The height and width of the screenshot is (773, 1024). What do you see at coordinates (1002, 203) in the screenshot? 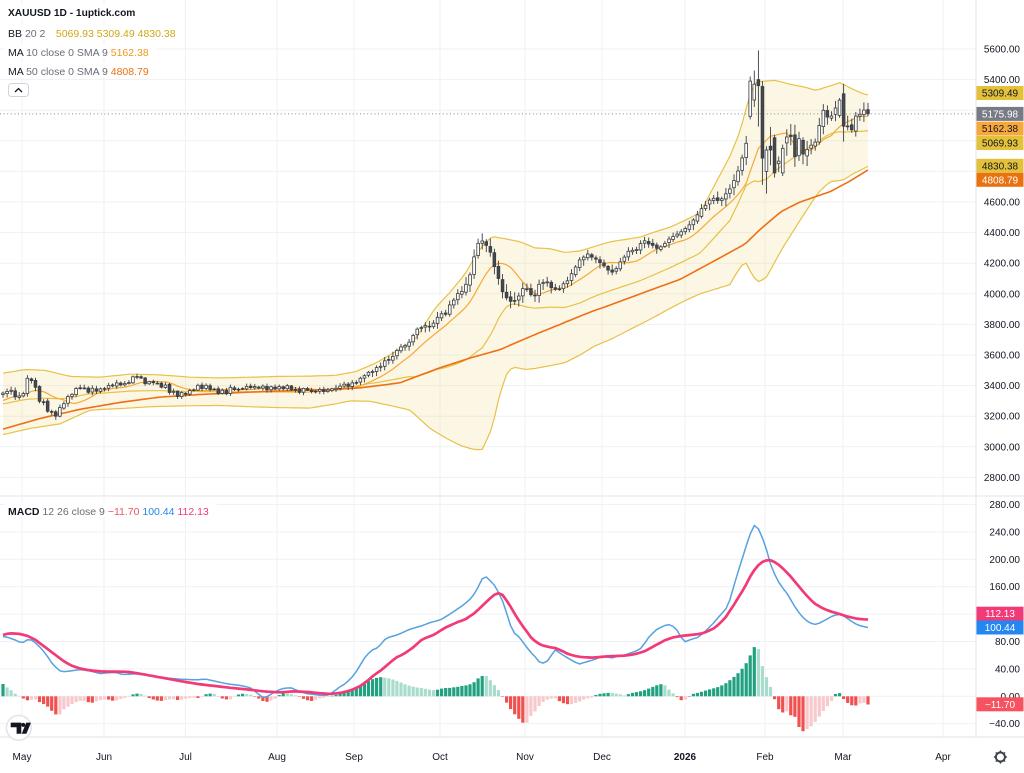
I see `svg-text: 4600.00` at bounding box center [1002, 203].